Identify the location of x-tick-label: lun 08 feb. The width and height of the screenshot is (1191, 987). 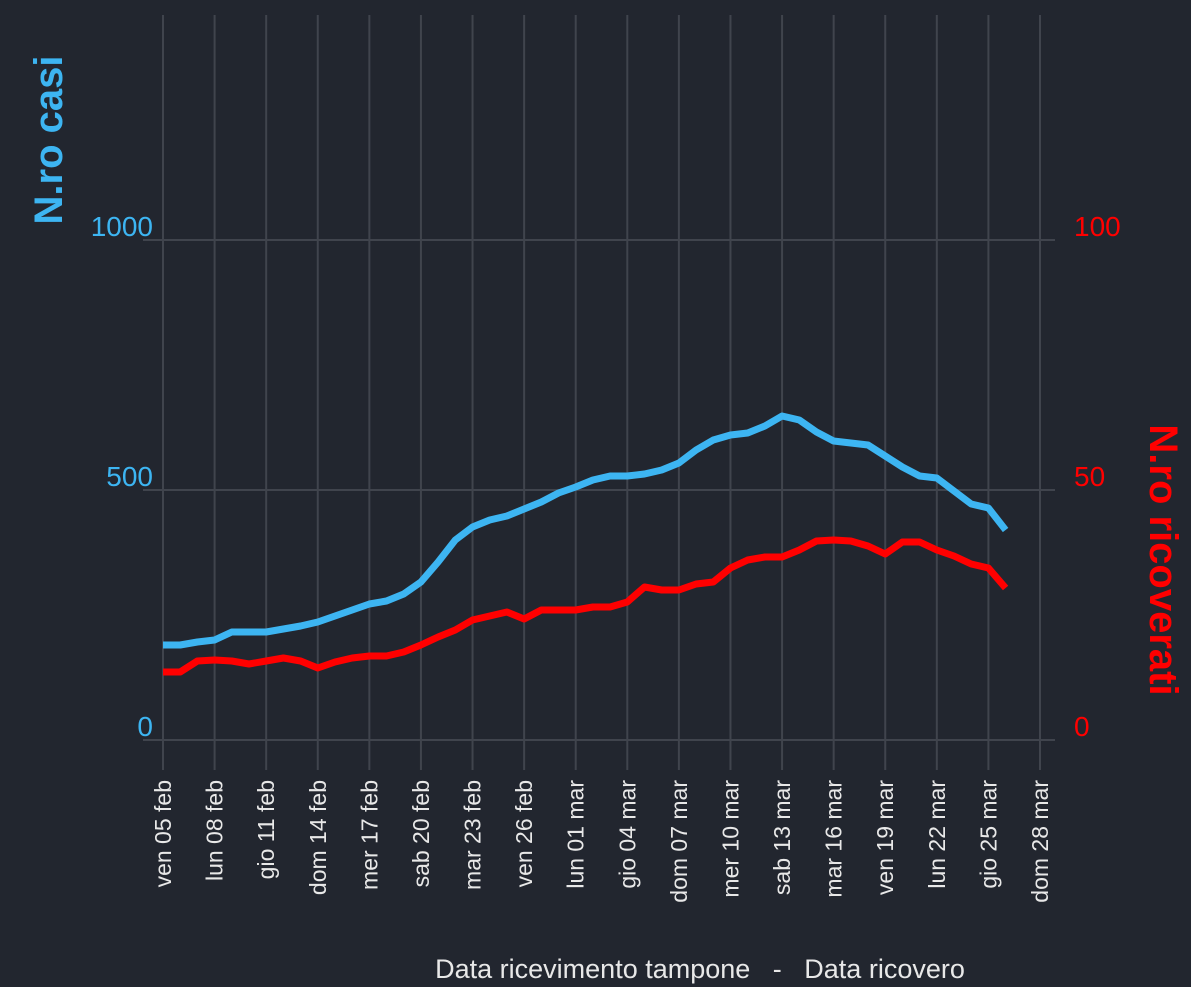
(215, 830).